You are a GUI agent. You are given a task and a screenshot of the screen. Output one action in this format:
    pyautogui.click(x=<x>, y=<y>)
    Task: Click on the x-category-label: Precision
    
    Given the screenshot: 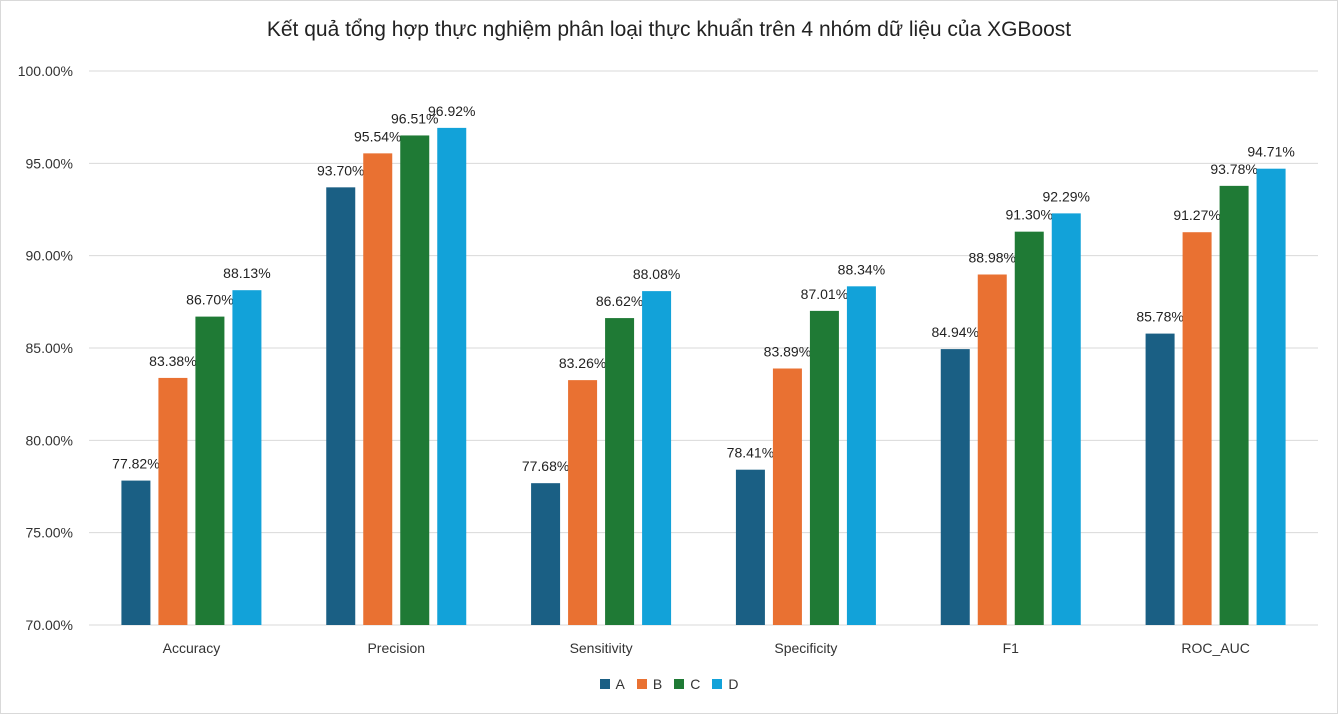 What is the action you would take?
    pyautogui.click(x=396, y=648)
    